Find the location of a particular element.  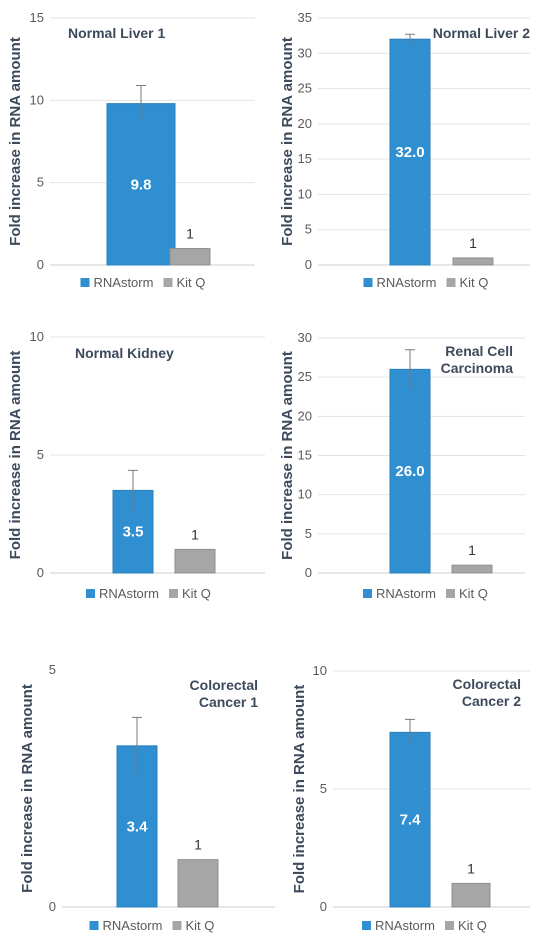

data-label: 32.0 is located at coordinates (409, 152).